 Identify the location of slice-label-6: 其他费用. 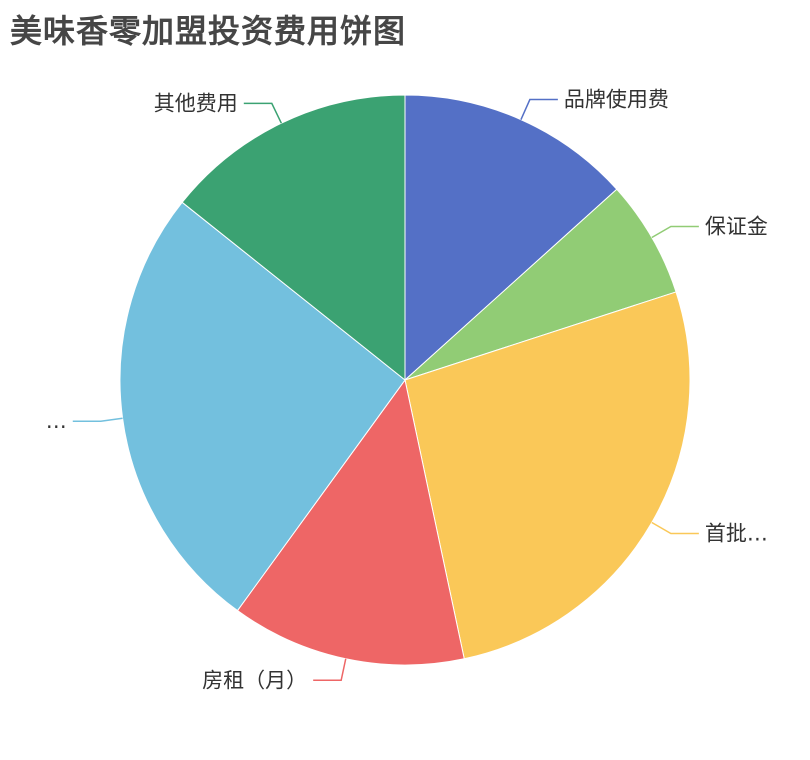
(196, 103).